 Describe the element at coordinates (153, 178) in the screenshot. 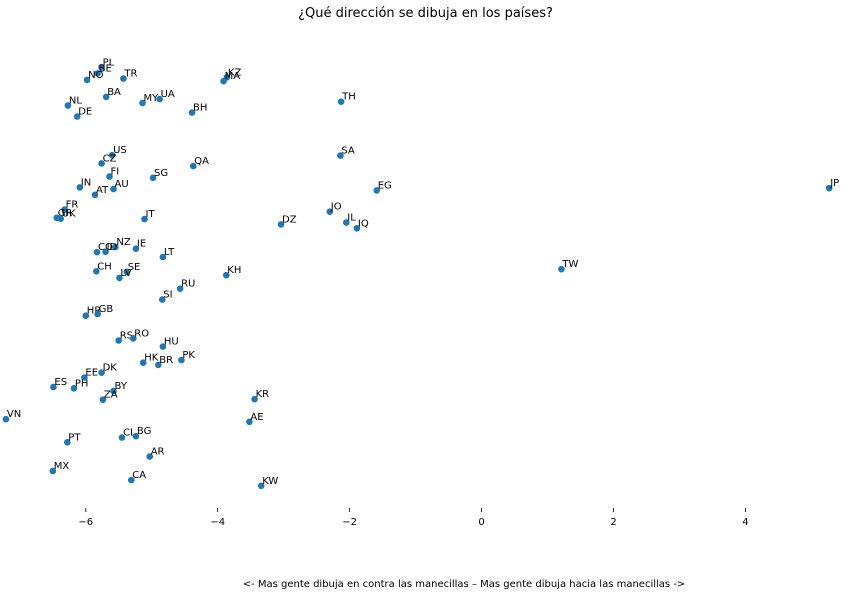

I see `data-point-sg` at that location.